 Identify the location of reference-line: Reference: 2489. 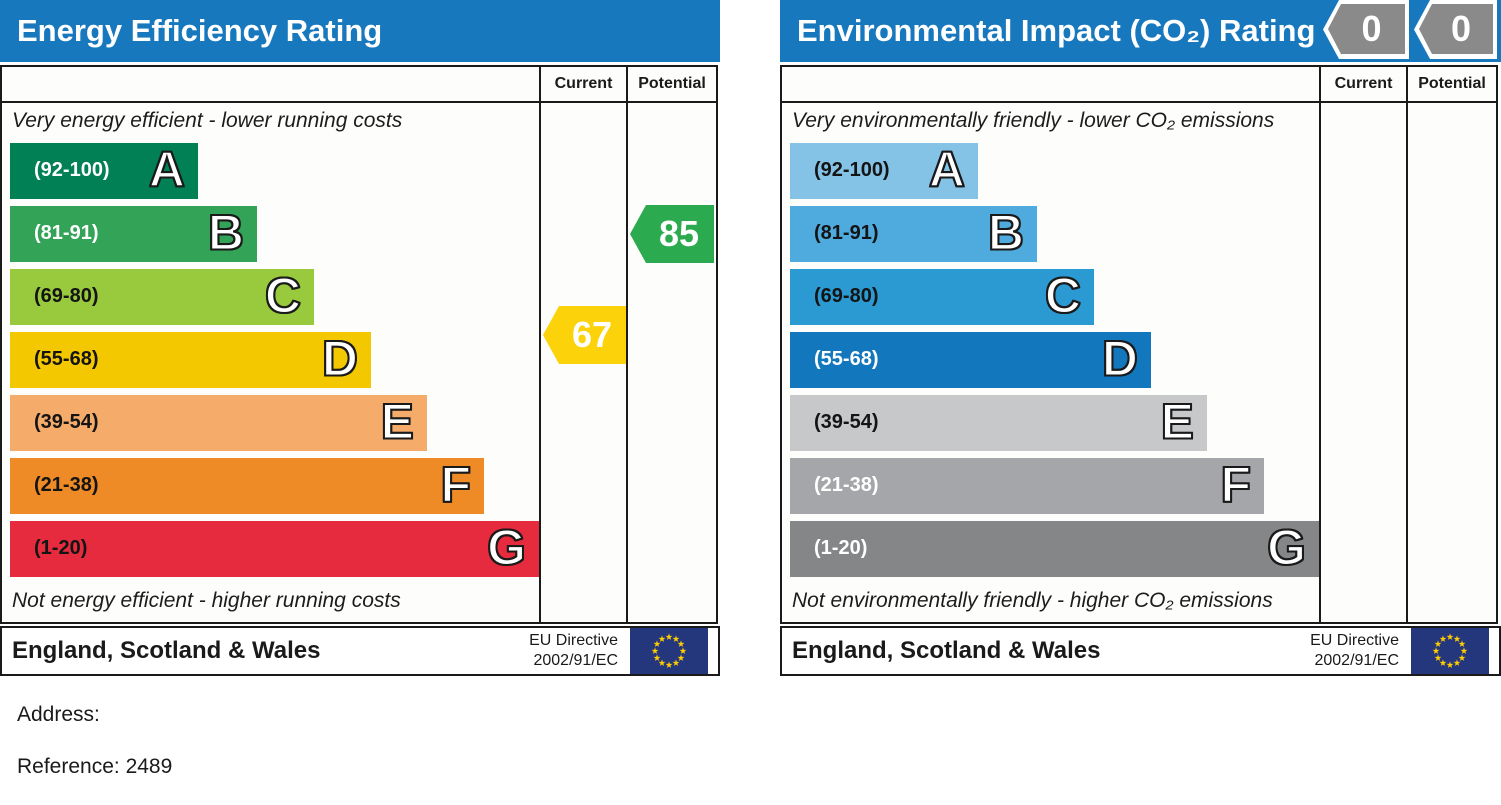
(94, 767).